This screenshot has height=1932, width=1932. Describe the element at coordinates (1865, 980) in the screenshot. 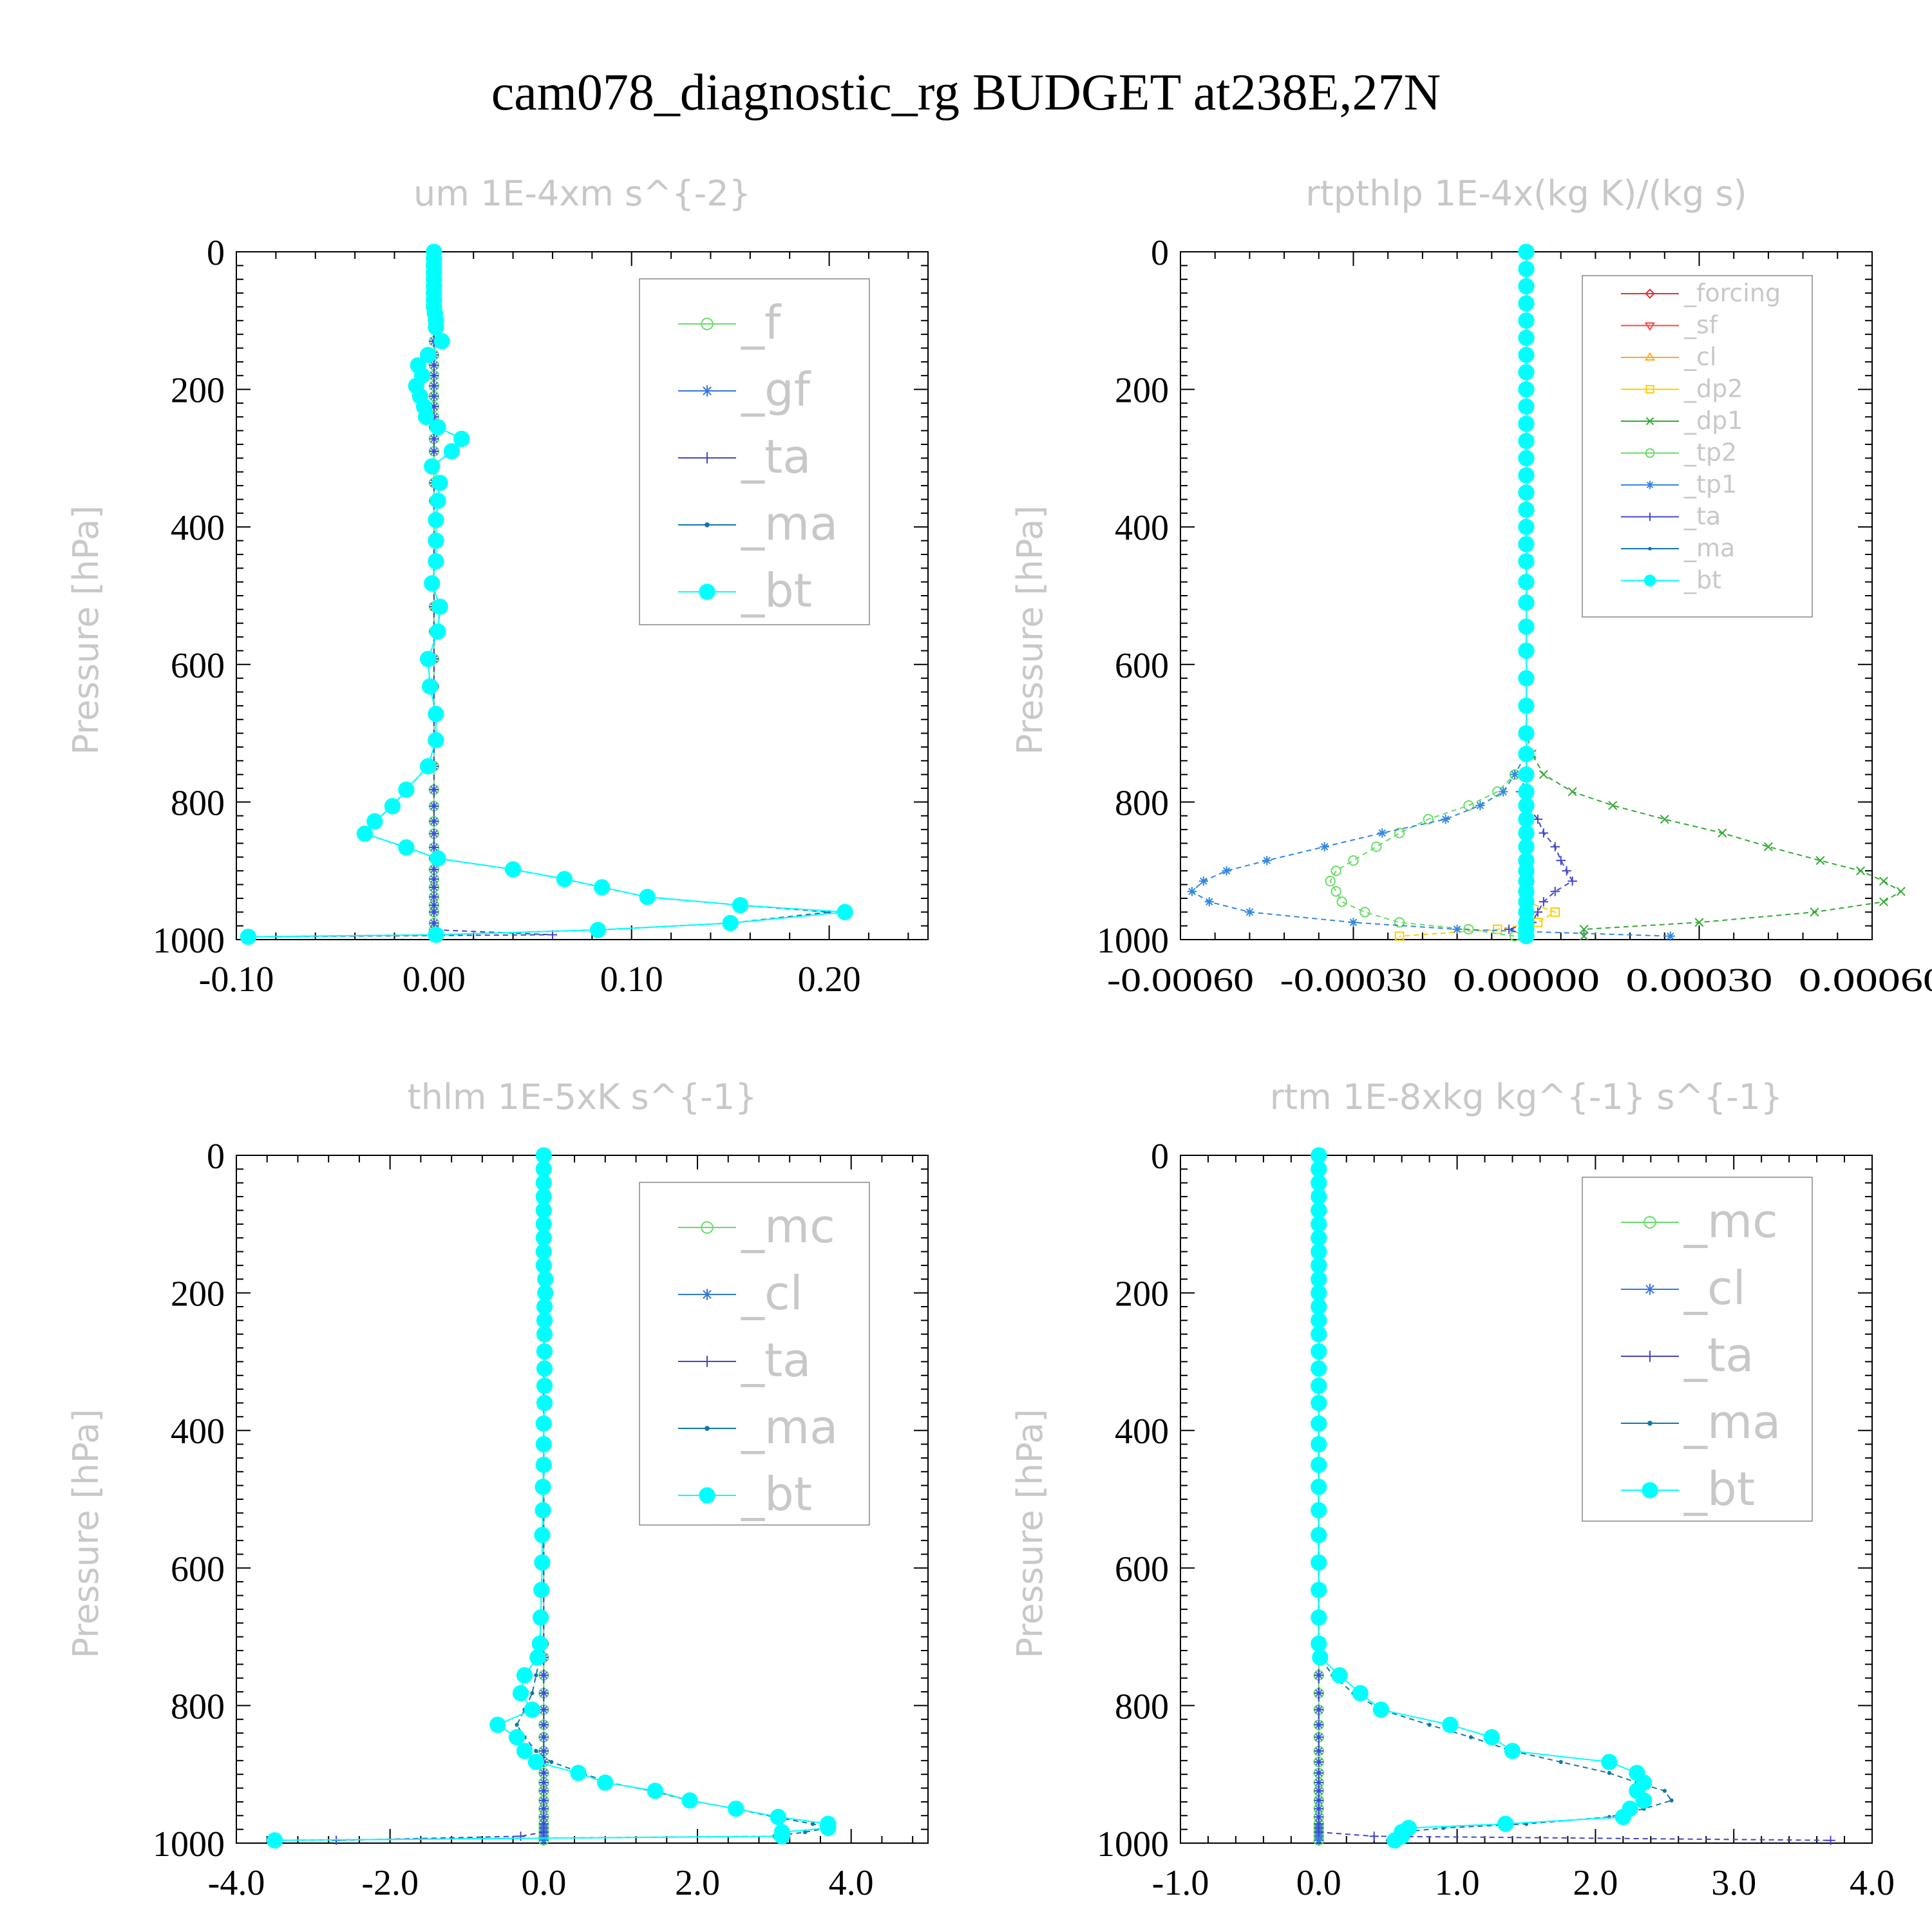

I see `x-tick-label: 0.00060` at that location.